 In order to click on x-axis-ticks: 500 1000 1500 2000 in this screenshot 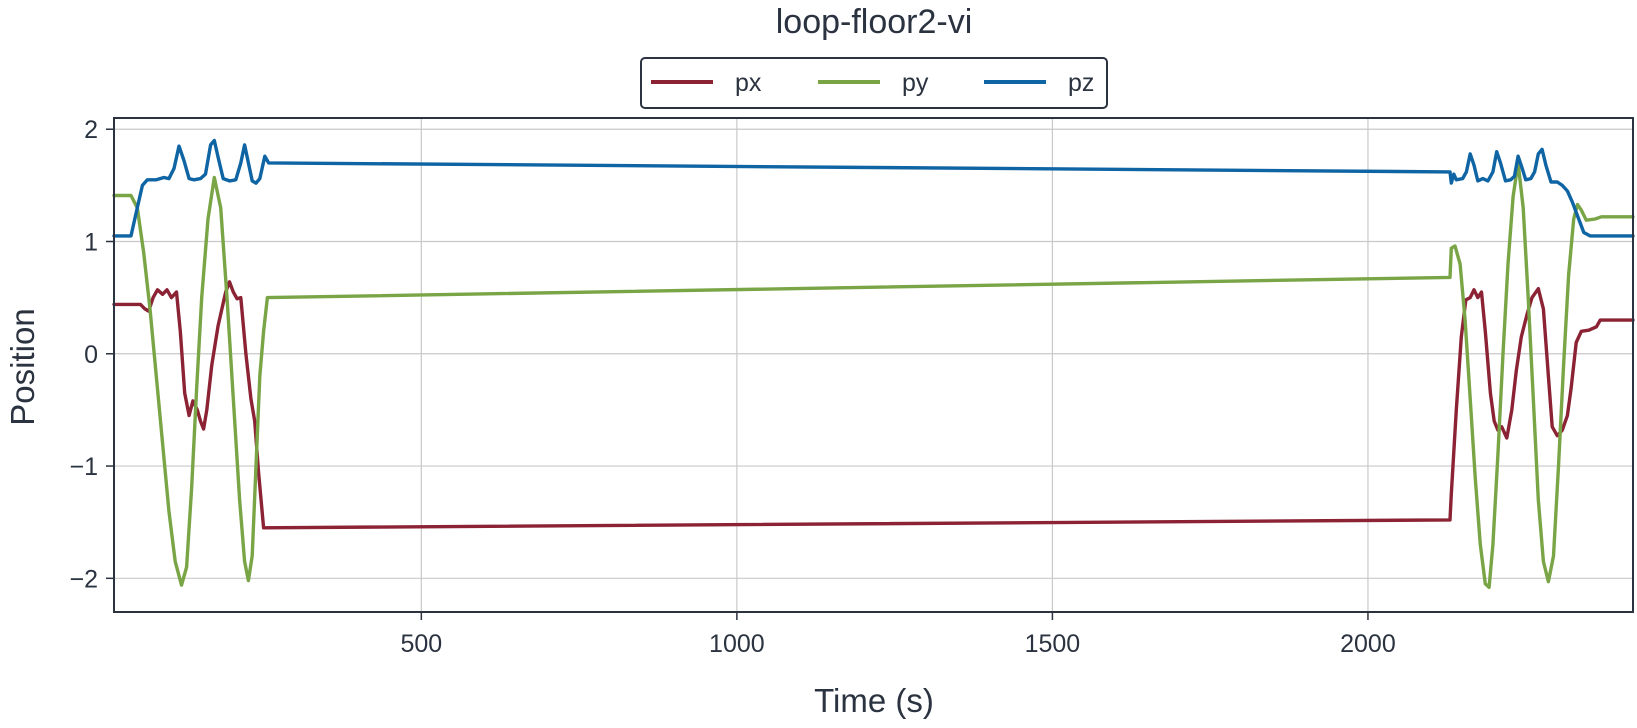, I will do `click(898, 635)`.